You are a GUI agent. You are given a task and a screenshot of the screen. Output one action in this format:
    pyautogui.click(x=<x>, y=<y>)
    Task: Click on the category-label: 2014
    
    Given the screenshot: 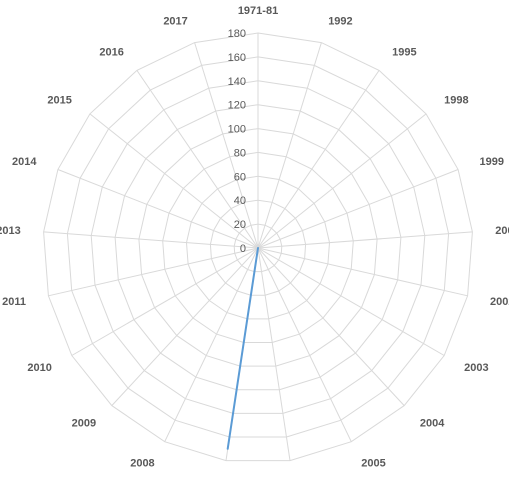 What is the action you would take?
    pyautogui.click(x=24, y=162)
    